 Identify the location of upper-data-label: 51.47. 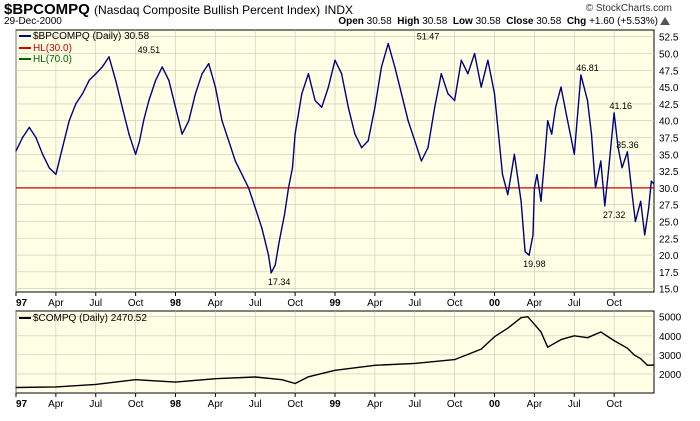
(428, 37).